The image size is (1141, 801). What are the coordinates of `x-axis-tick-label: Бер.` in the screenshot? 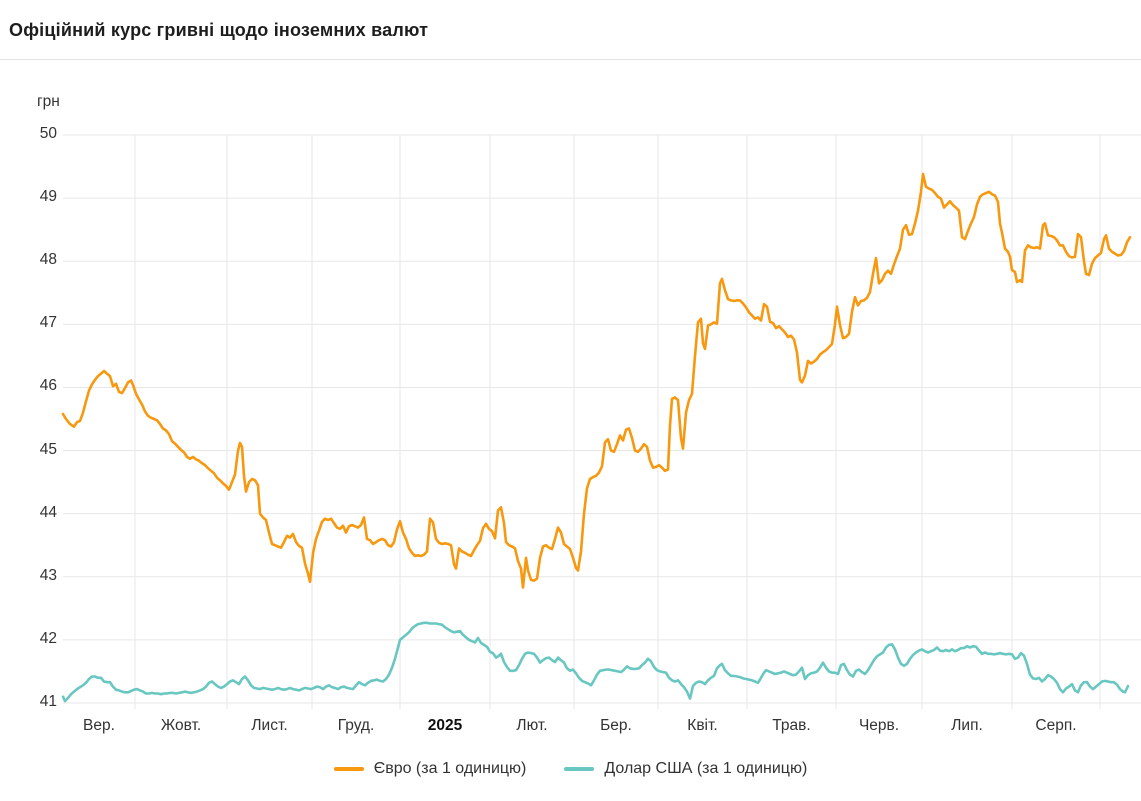 It's located at (616, 725).